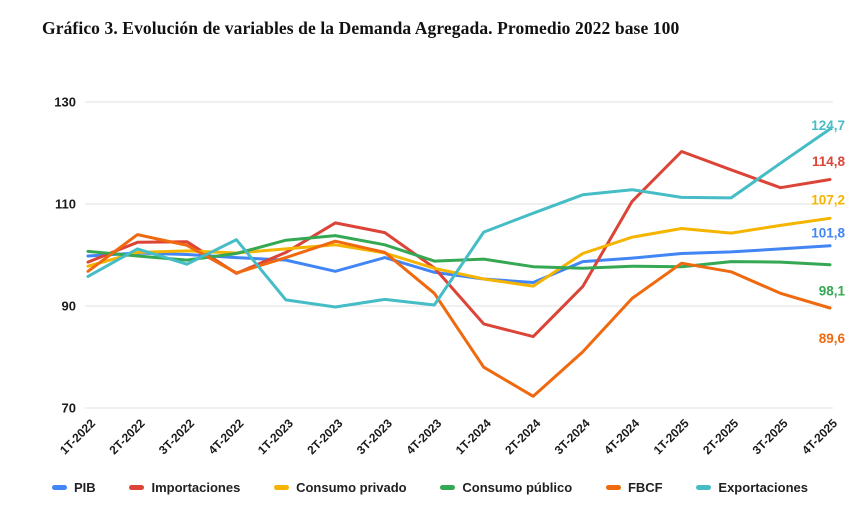 This screenshot has height=514, width=862. Describe the element at coordinates (374, 436) in the screenshot. I see `x-tick-label-3T-2023: 3T-2023` at that location.